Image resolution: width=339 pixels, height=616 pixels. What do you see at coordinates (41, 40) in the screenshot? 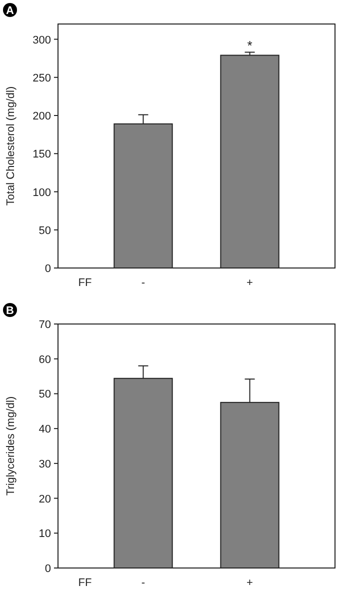
I see `y-tick-label: 300` at bounding box center [41, 40].